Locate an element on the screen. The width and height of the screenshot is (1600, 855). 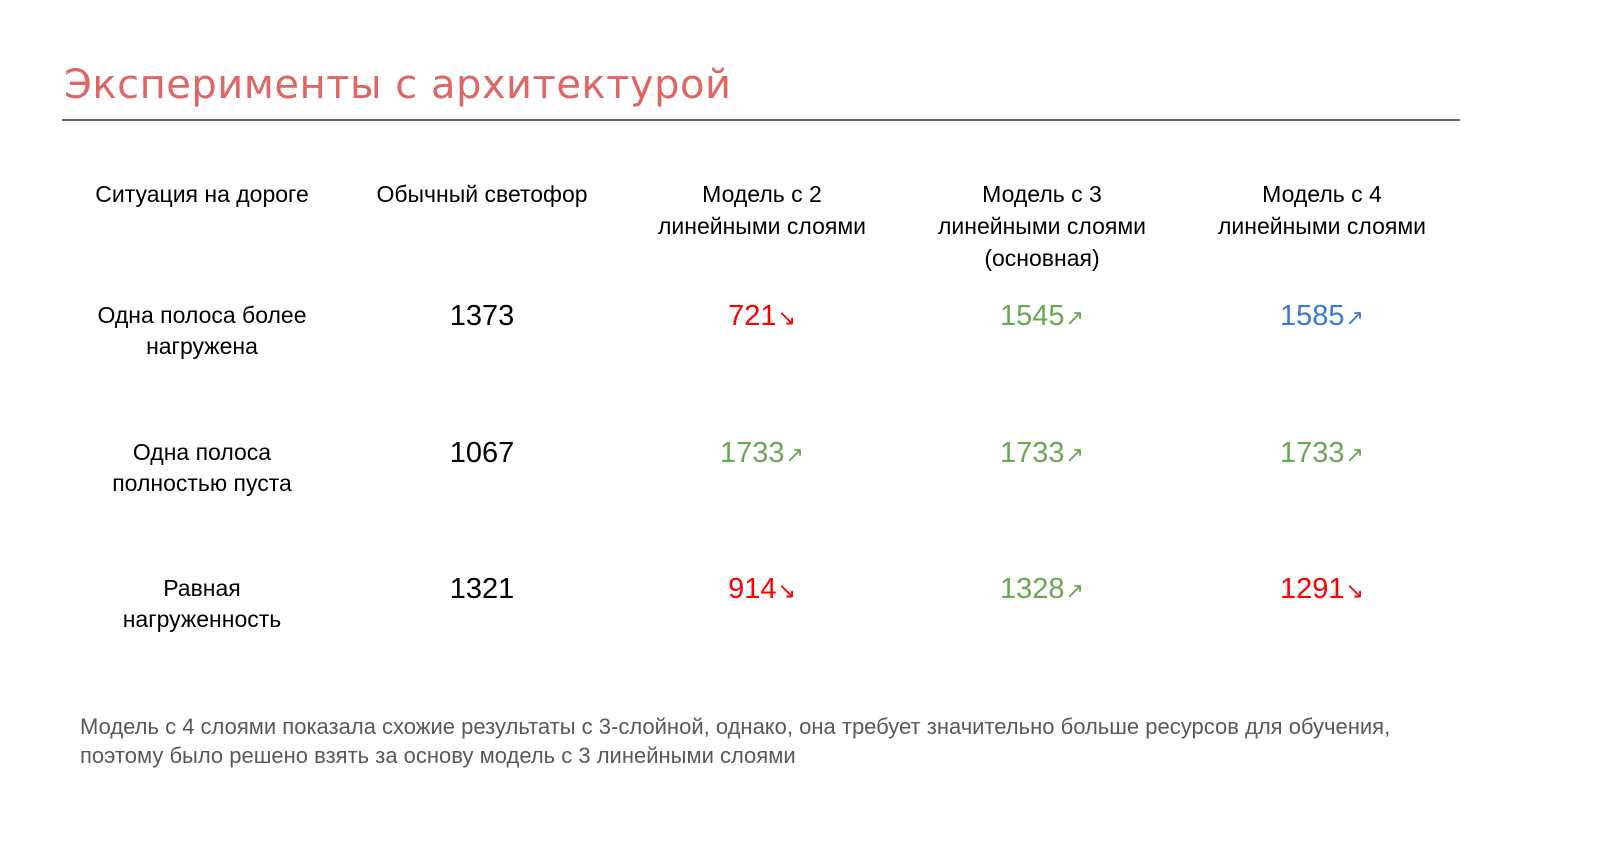
situation-line: Равная is located at coordinates (202, 588).